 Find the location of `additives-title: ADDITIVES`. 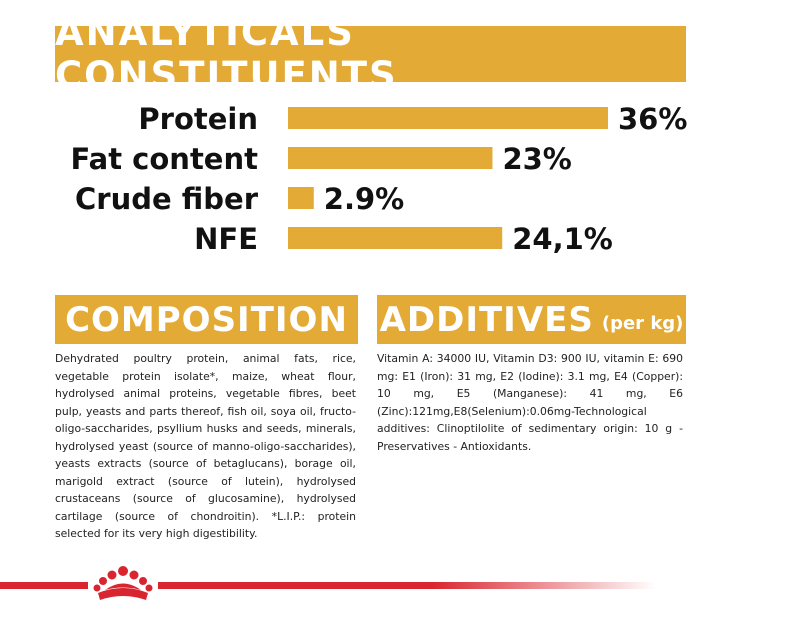

additives-title: ADDITIVES is located at coordinates (486, 319).